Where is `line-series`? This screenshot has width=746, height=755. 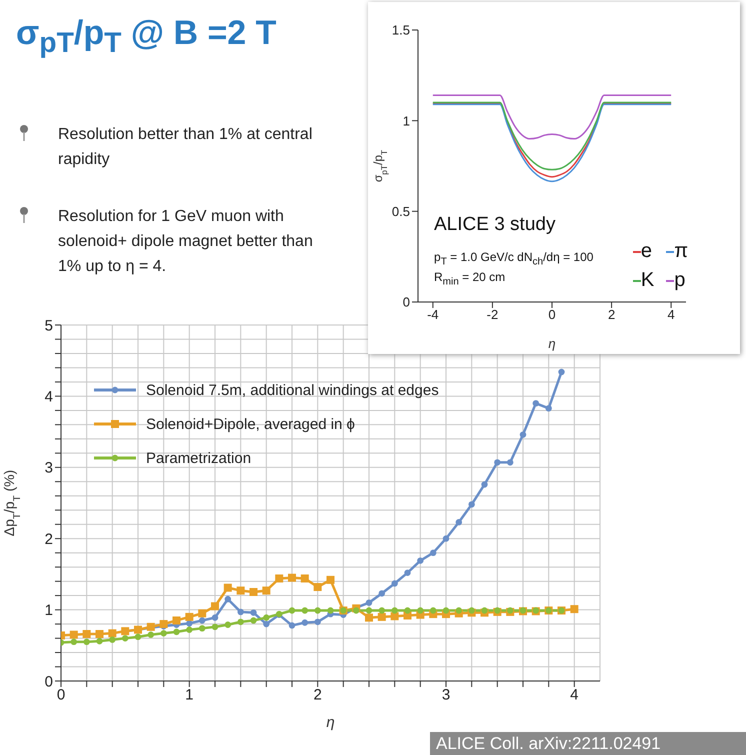
line-series is located at coordinates (552, 117).